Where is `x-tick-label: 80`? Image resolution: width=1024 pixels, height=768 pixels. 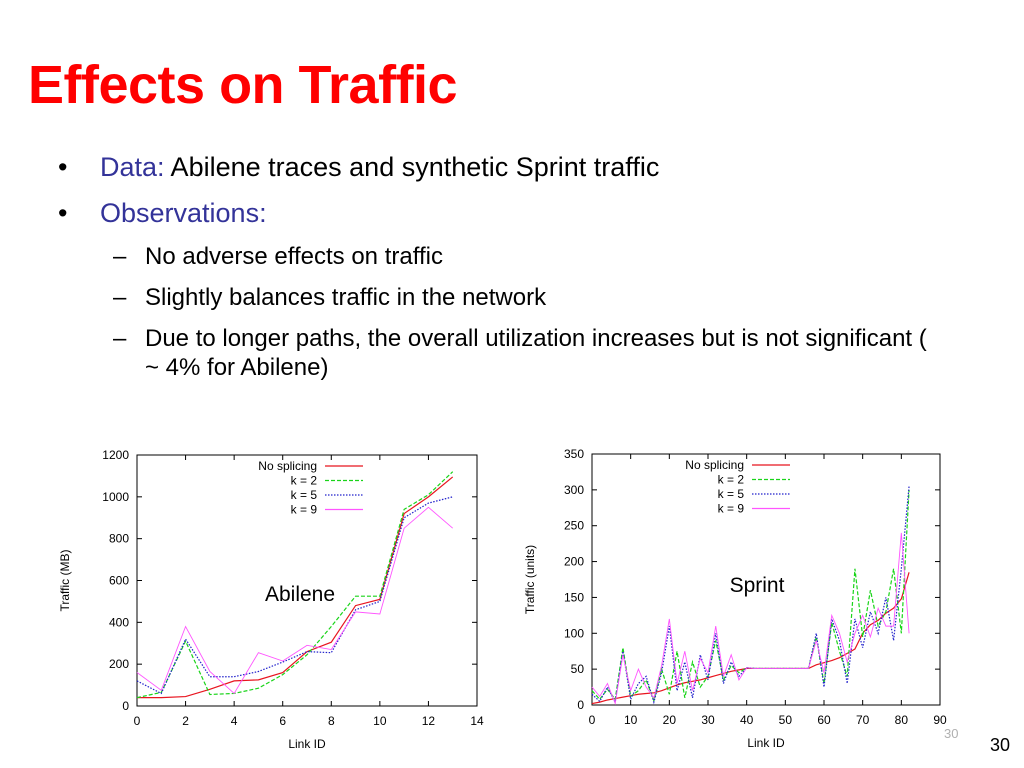
x-tick-label: 80 is located at coordinates (902, 720).